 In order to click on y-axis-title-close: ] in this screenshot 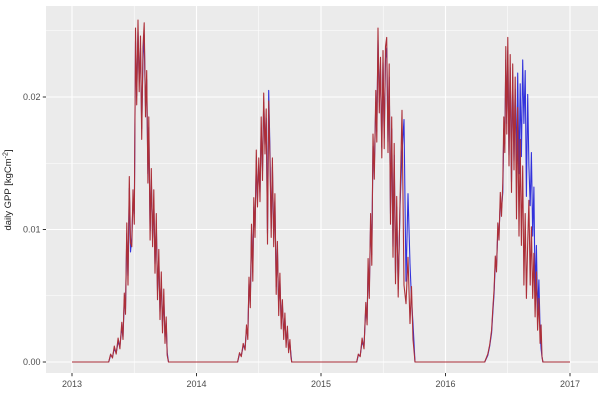, I will do `click(8, 150)`.